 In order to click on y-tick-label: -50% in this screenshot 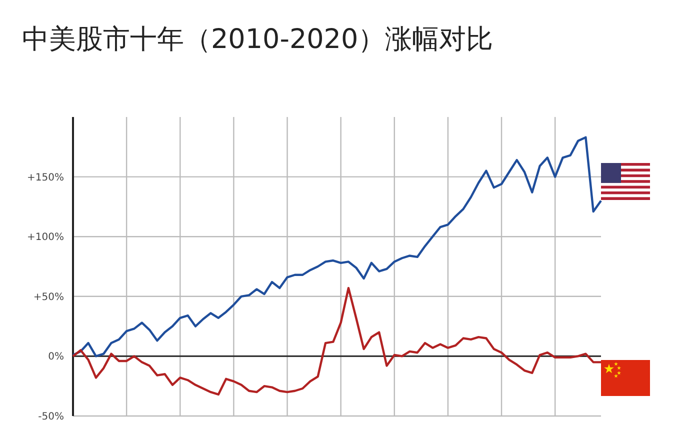, I will do `click(51, 417)`.